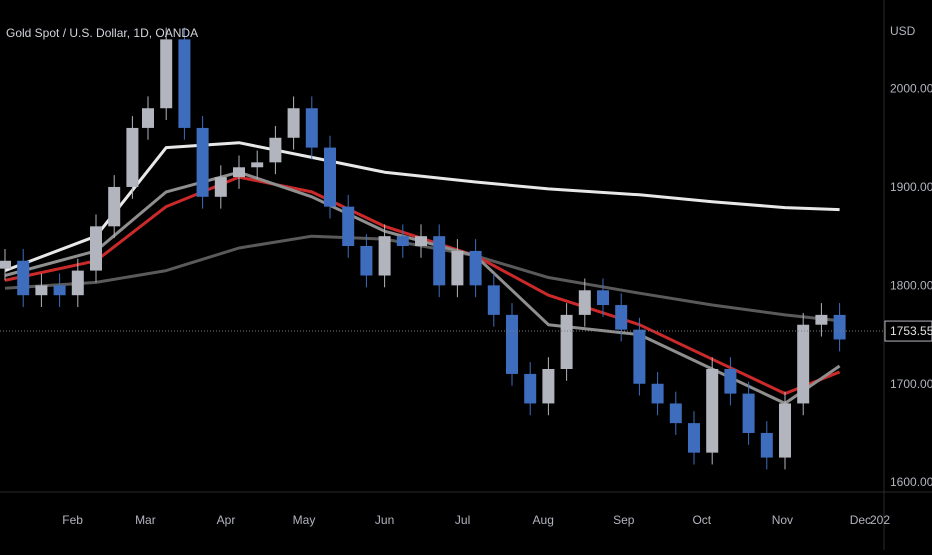 This screenshot has width=932, height=555. I want to click on time-tick-label: May, so click(304, 520).